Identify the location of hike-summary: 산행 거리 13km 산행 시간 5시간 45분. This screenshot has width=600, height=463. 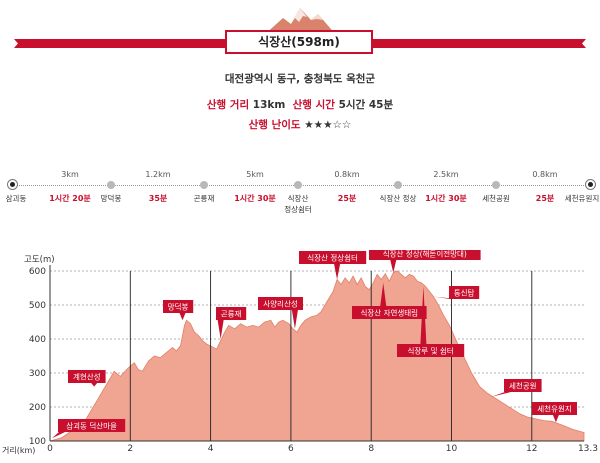
(300, 104).